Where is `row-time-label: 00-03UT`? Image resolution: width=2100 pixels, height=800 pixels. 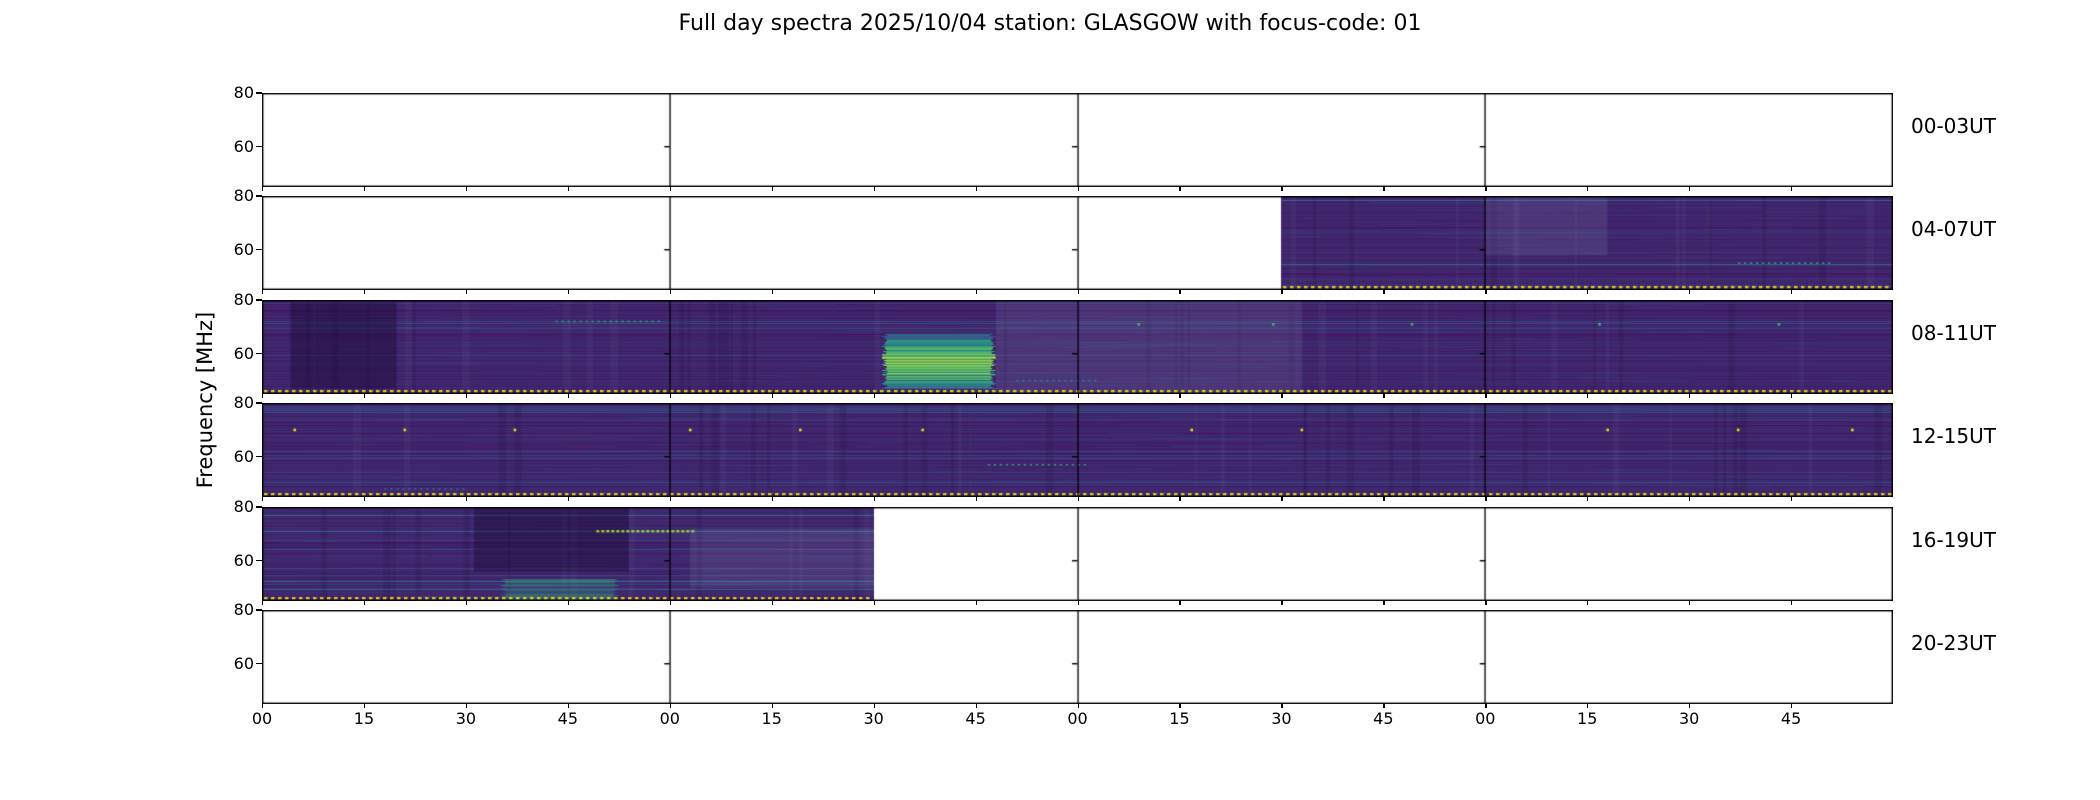 row-time-label: 00-03UT is located at coordinates (1953, 126).